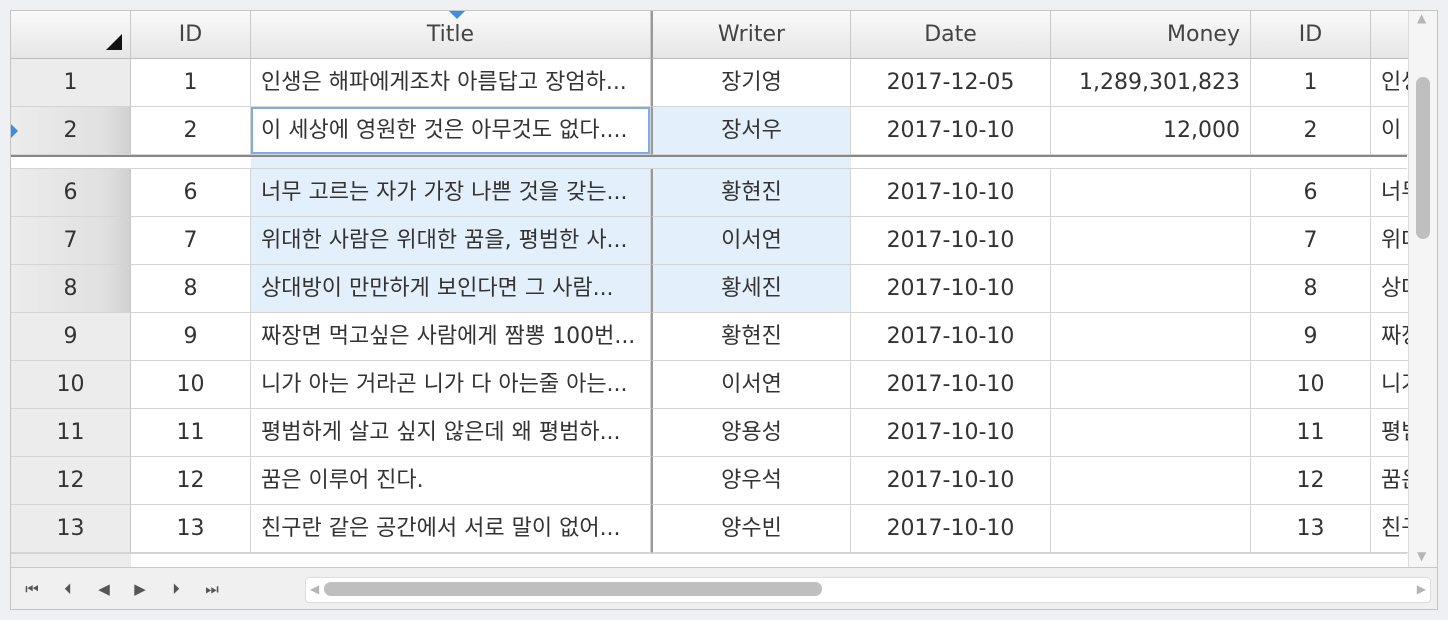 The width and height of the screenshot is (1448, 620). I want to click on cell-writer: 장기영, so click(751, 83).